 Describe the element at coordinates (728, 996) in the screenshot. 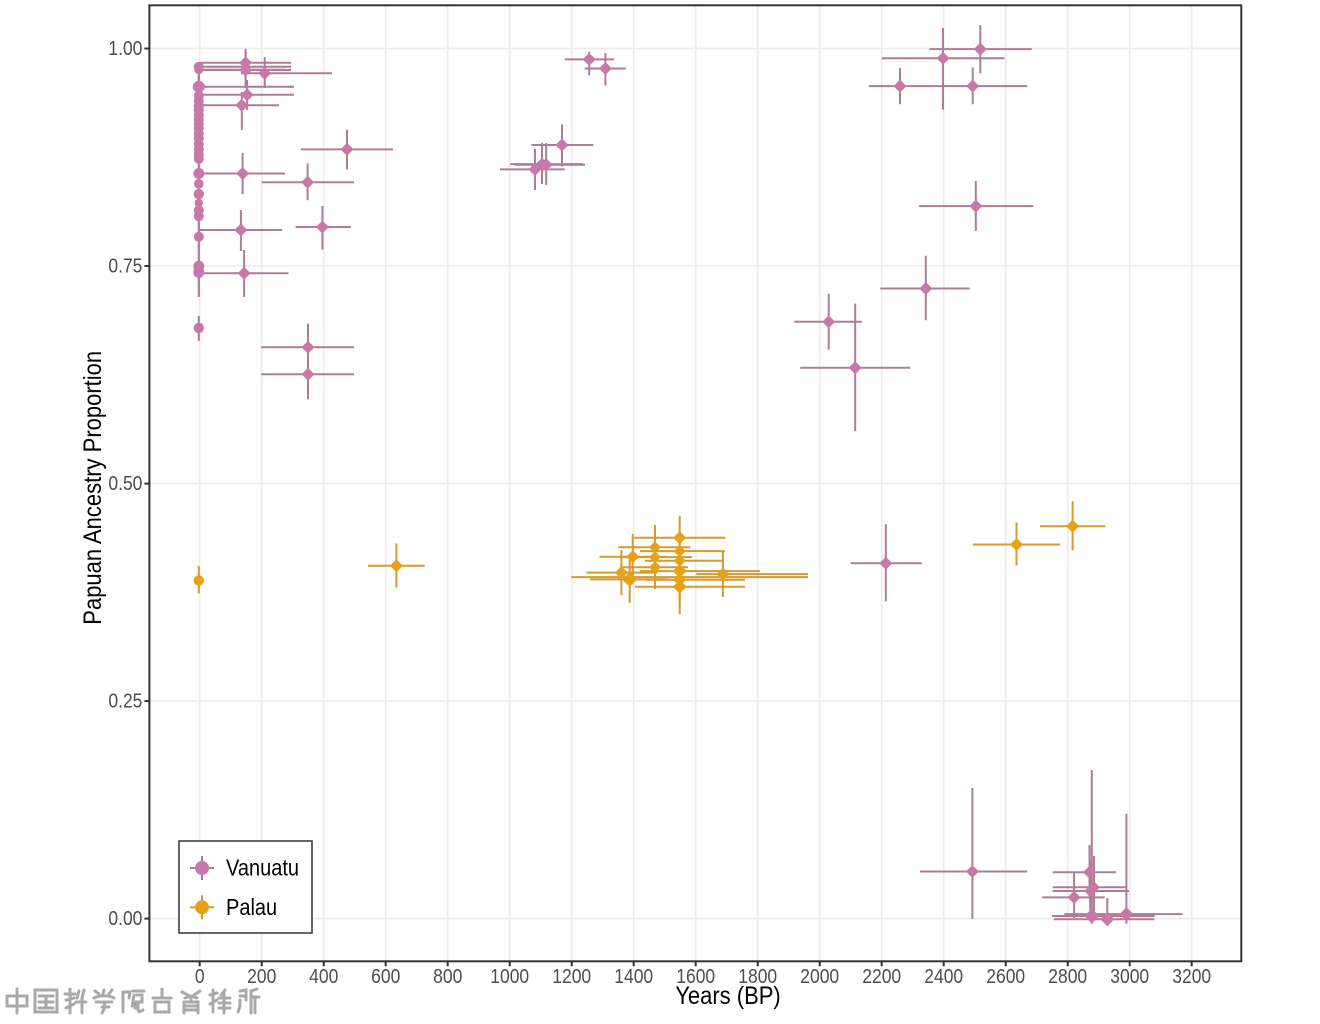

I see `svg-text: Years (BP)` at that location.